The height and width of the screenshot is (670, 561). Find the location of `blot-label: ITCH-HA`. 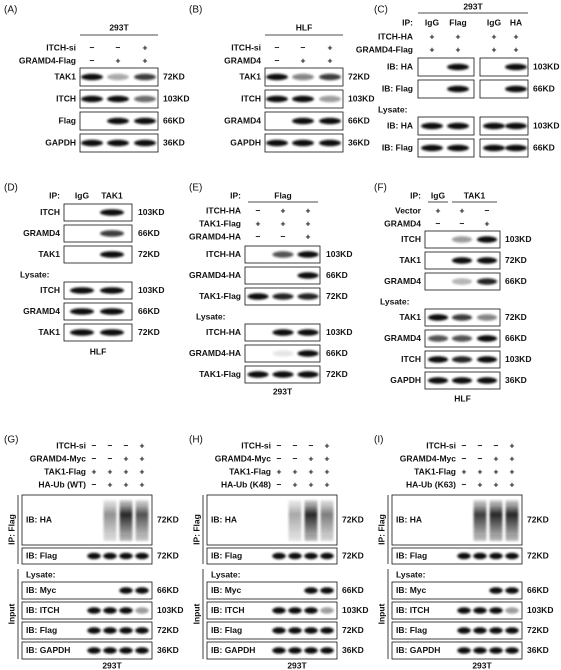

blot-label: ITCH-HA is located at coordinates (223, 254).